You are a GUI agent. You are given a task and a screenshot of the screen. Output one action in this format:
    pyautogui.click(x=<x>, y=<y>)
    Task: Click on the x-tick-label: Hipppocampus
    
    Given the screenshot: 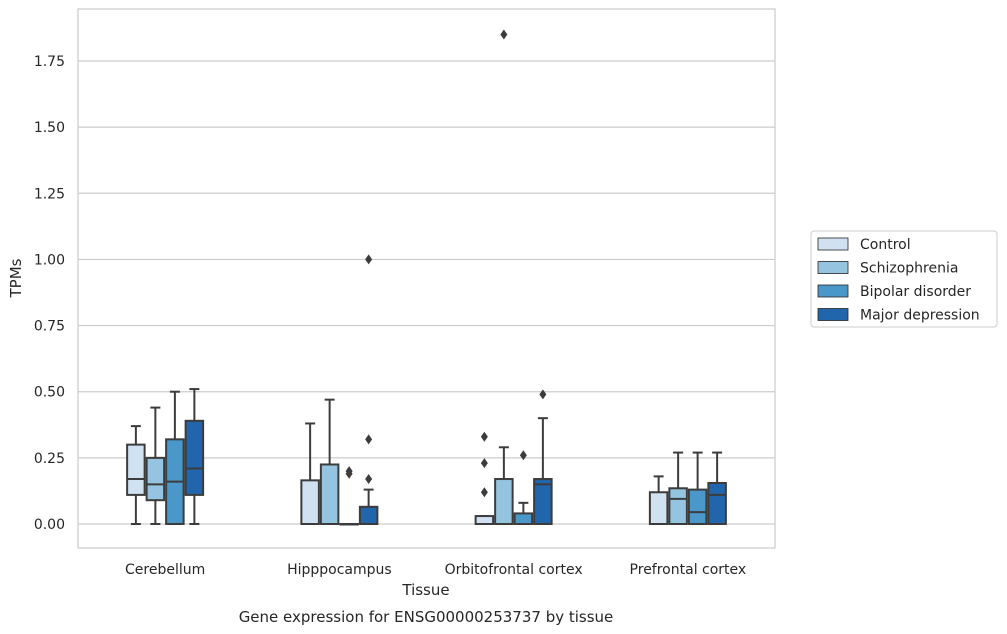 What is the action you would take?
    pyautogui.click(x=339, y=570)
    